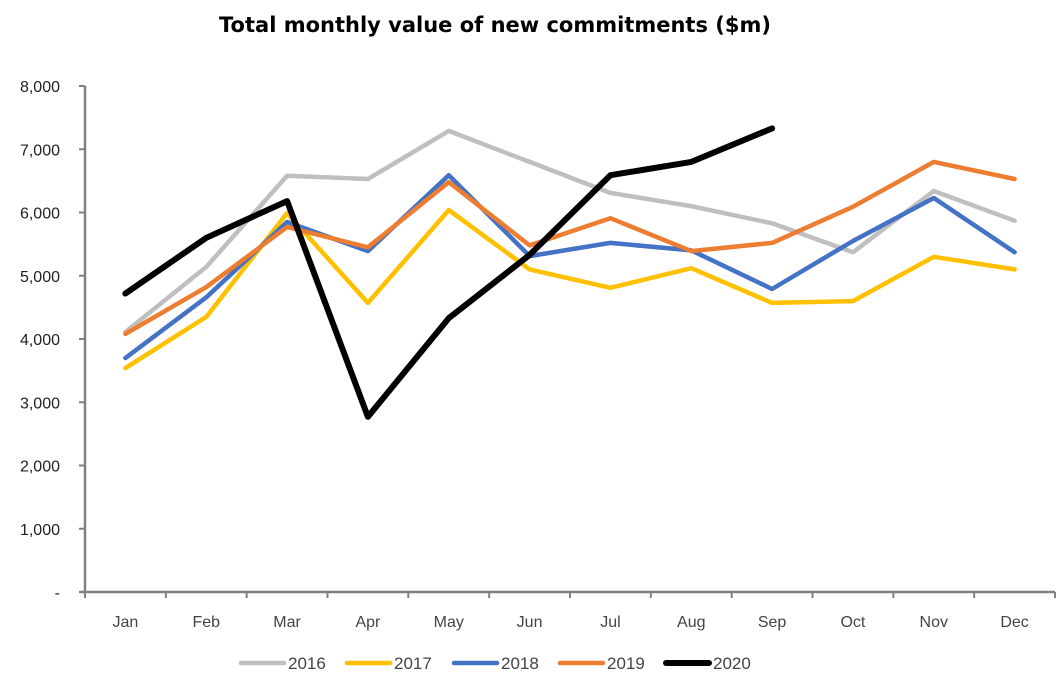 The image size is (1061, 688). What do you see at coordinates (40, 467) in the screenshot?
I see `y-tick-label: 2,000` at bounding box center [40, 467].